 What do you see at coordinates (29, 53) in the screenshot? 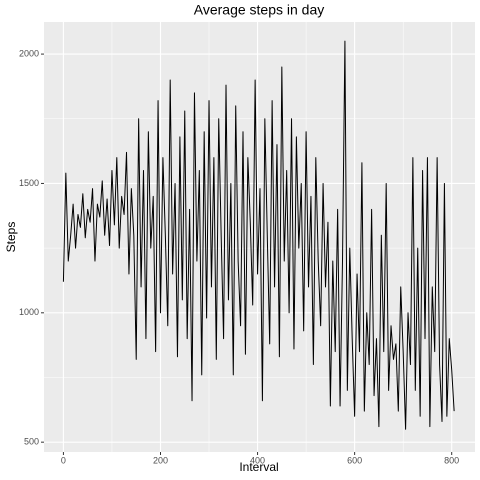
I see `y-tick-label: 2000` at bounding box center [29, 53].